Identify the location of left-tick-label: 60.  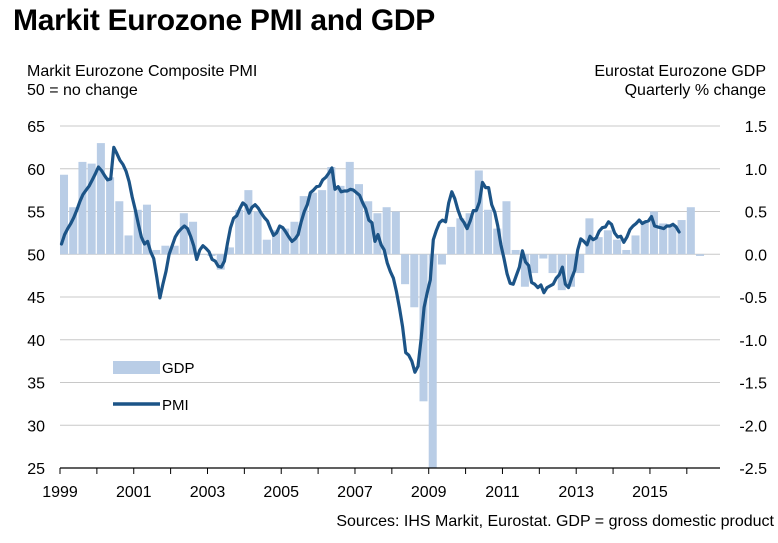
(36, 170).